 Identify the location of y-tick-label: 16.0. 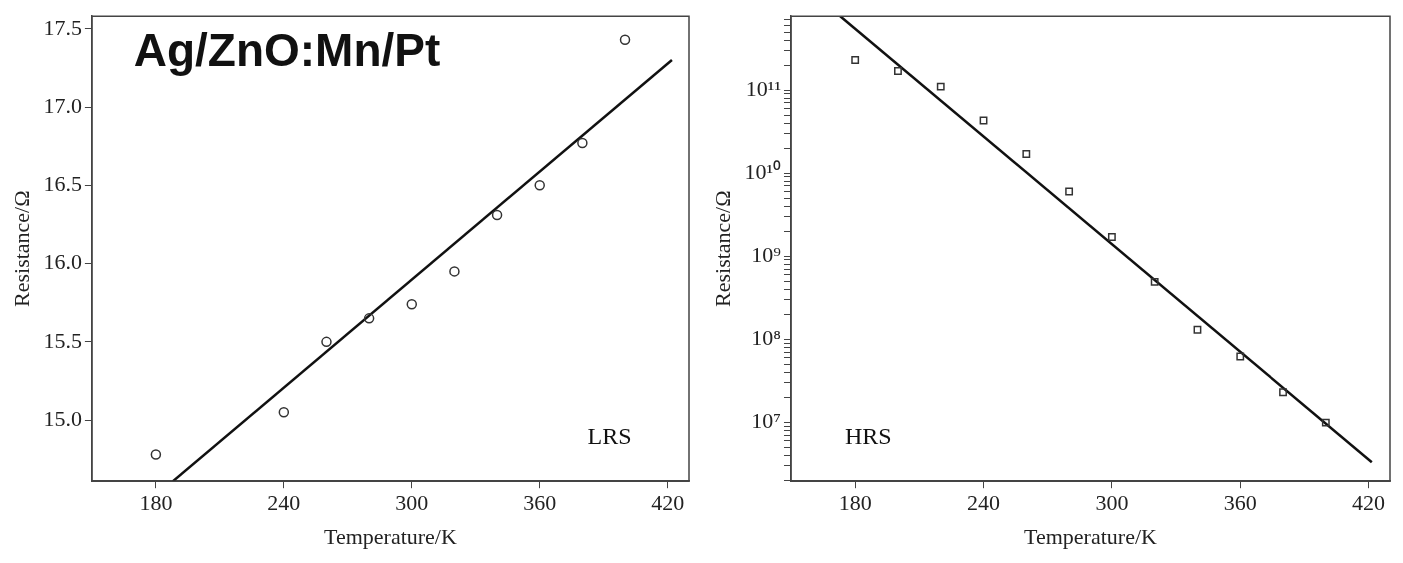
(62, 262).